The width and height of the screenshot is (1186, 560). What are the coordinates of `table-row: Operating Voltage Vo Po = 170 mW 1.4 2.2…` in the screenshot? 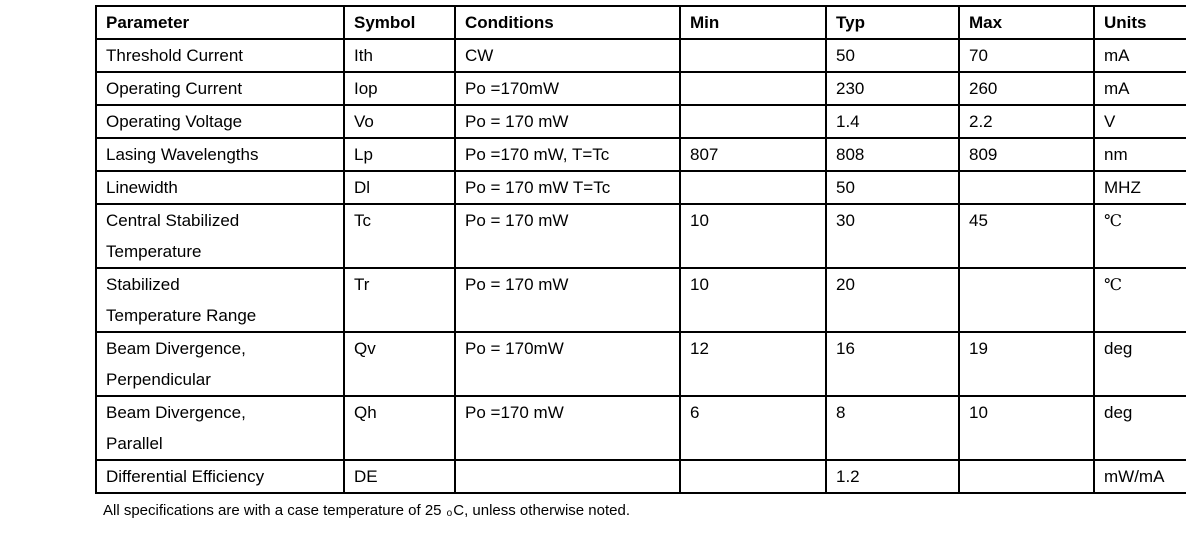 It's located at (640, 121).